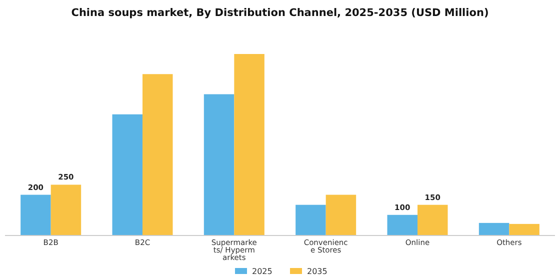 The image size is (560, 280). What do you see at coordinates (262, 271) in the screenshot?
I see `legend-label: 2025` at bounding box center [262, 271].